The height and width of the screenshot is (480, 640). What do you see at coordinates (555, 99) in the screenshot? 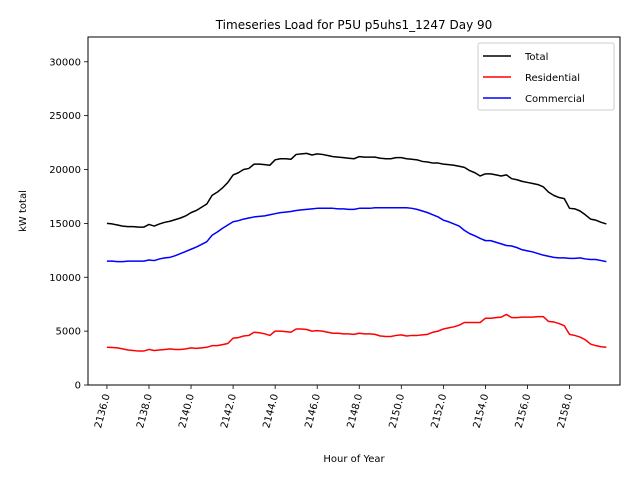
I see `legend-label-commercial: Commercial` at bounding box center [555, 99].